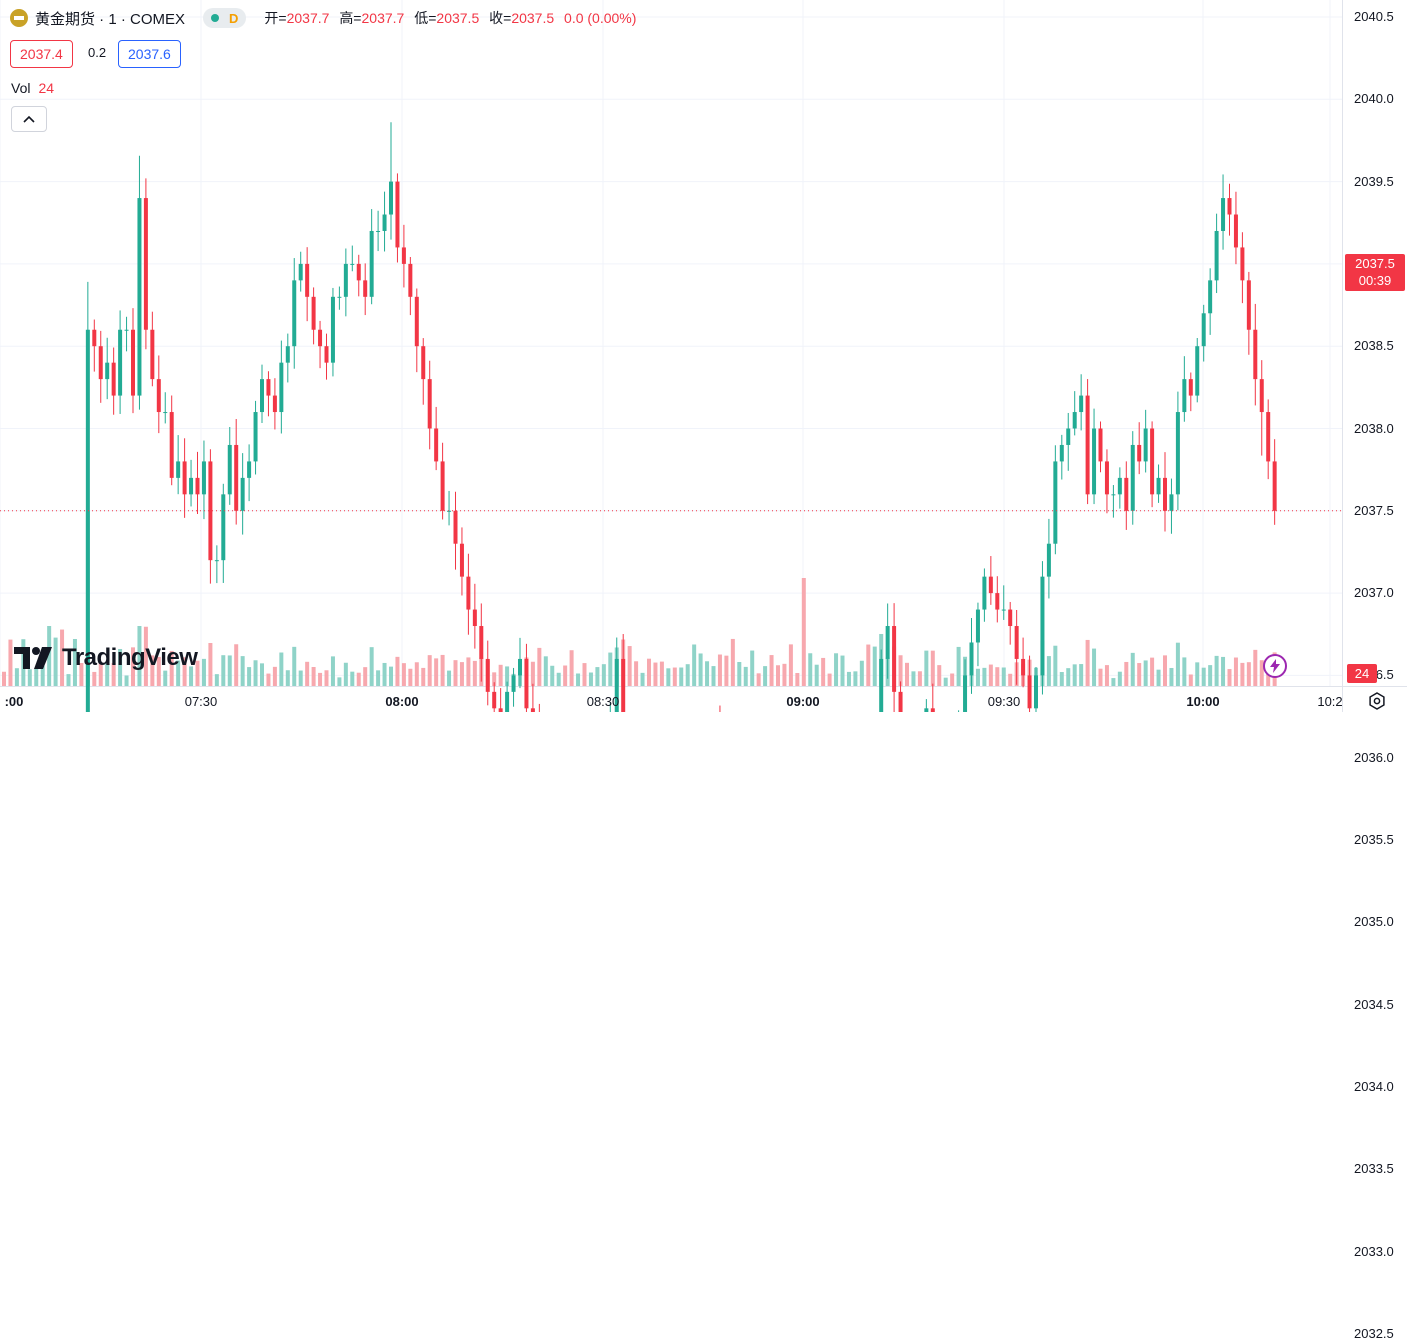  What do you see at coordinates (533, 18) in the screenshot?
I see `close-value: 2037.5` at bounding box center [533, 18].